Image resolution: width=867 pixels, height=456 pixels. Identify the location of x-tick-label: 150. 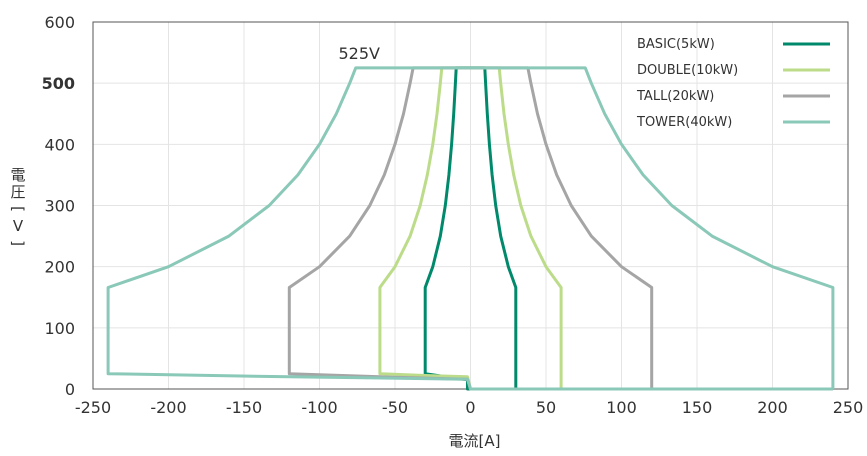
(697, 407).